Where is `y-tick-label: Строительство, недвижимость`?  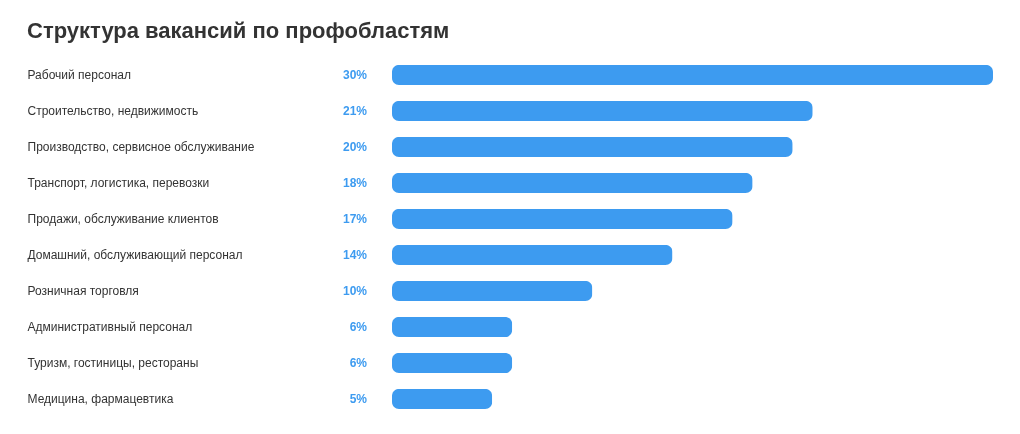
y-tick-label: Строительство, недвижимость is located at coordinates (113, 111).